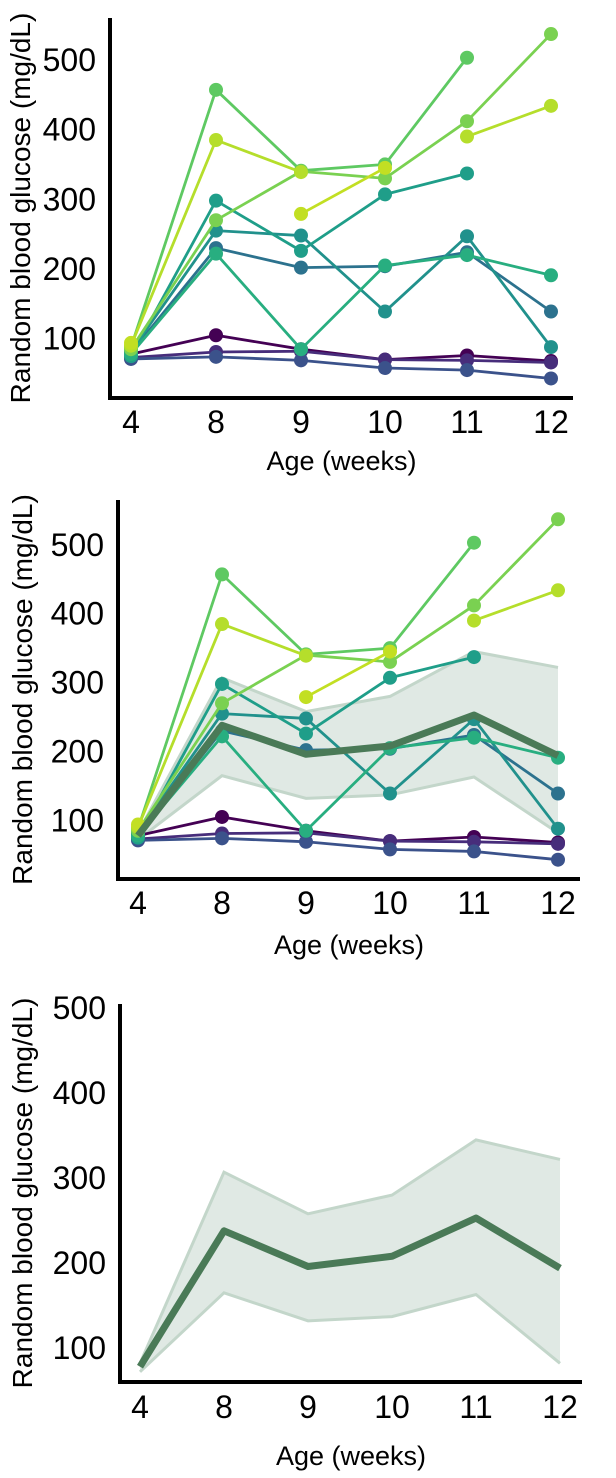 The height and width of the screenshot is (1478, 616). Describe the element at coordinates (551, 422) in the screenshot. I see `x-tick-label: 12` at that location.